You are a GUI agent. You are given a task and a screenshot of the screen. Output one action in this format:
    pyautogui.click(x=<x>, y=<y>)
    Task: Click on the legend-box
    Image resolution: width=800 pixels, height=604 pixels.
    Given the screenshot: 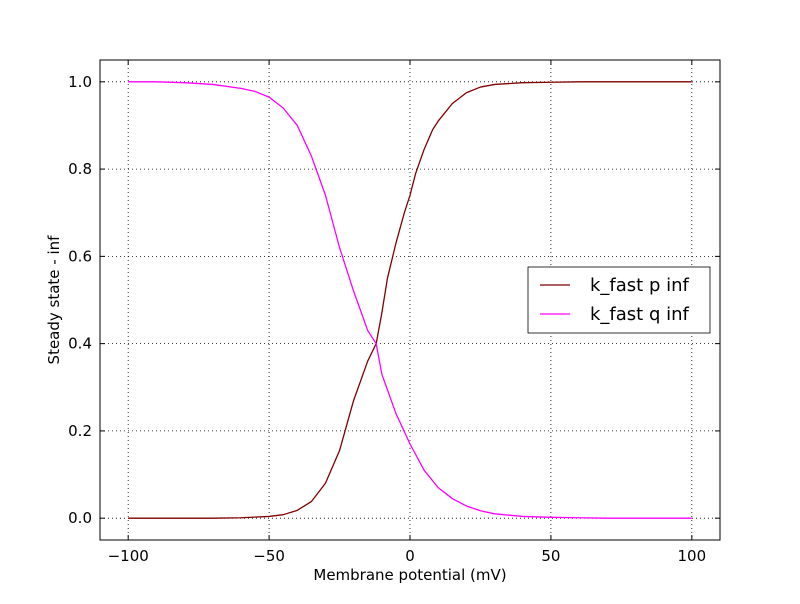 What is the action you would take?
    pyautogui.click(x=619, y=300)
    